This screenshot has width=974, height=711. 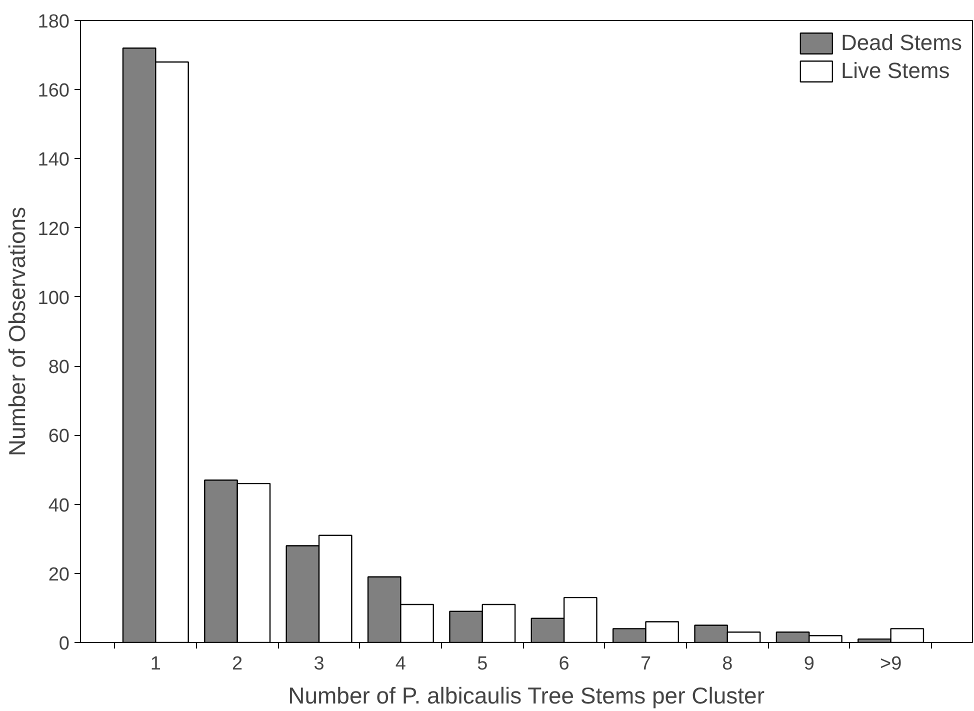 I want to click on x-axis-title: Number of P. albicaulis Tree Stems per Cluster, so click(x=526, y=695).